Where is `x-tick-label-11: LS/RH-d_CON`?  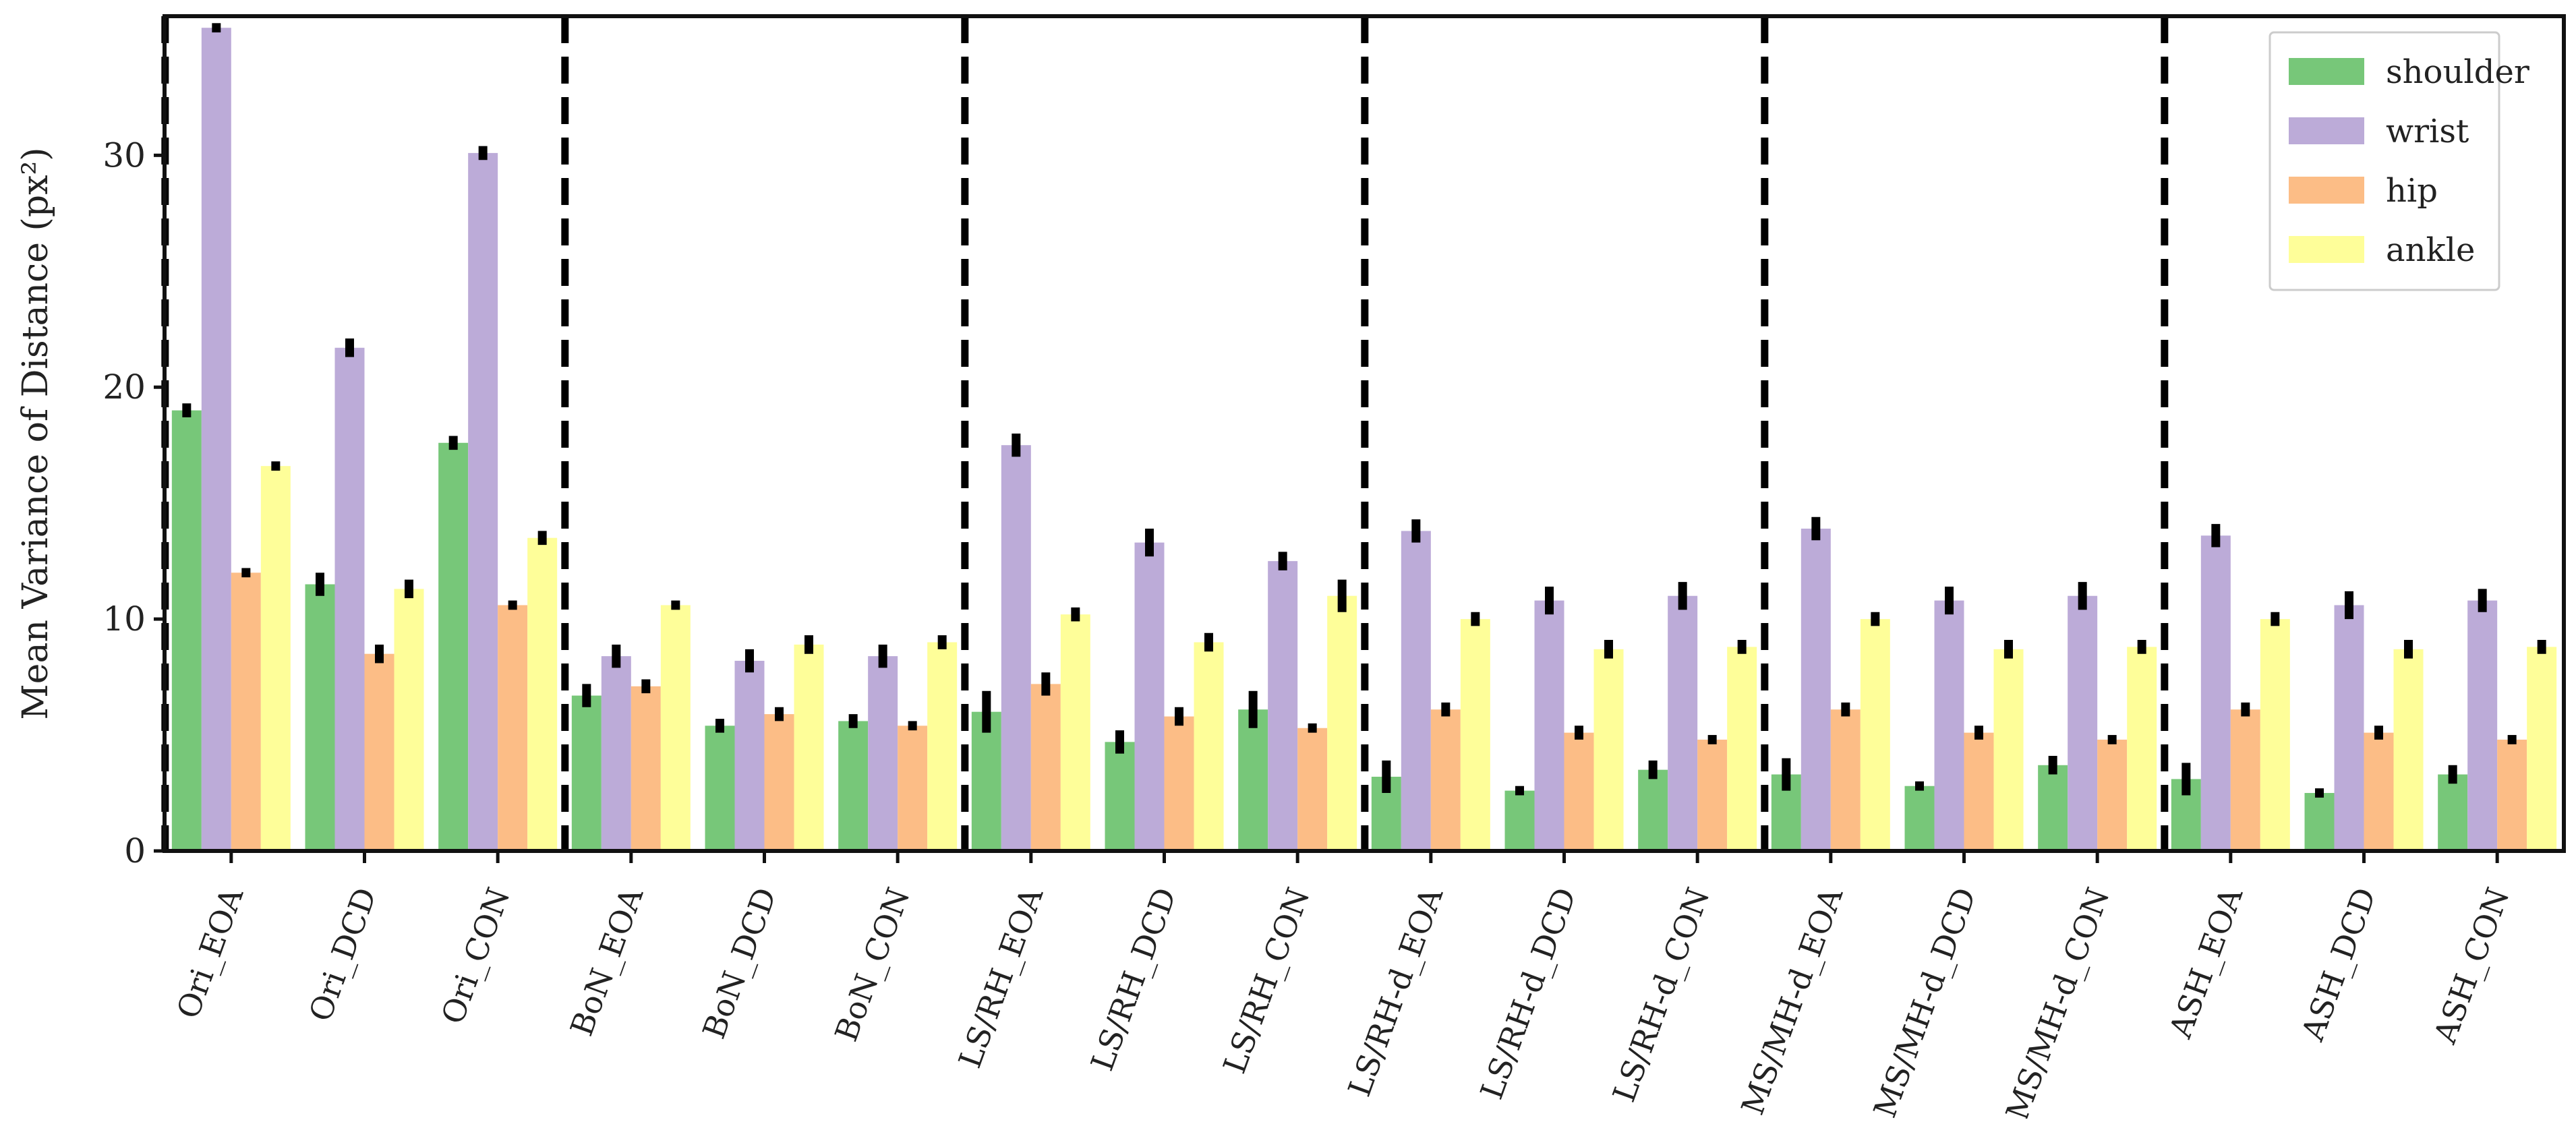 x-tick-label-11: LS/RH-d_CON is located at coordinates (1662, 994).